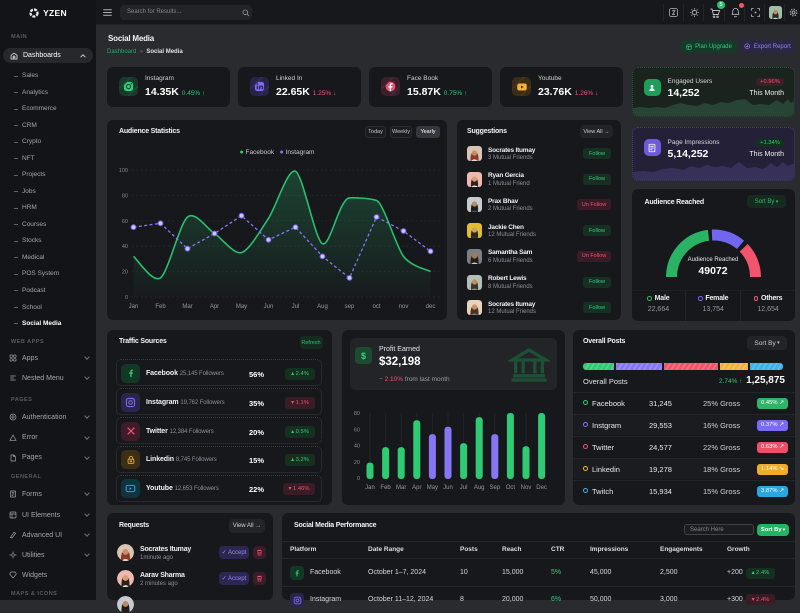 This screenshot has height=613, width=800. What do you see at coordinates (541, 488) in the screenshot?
I see `svg-text: Dec` at bounding box center [541, 488].